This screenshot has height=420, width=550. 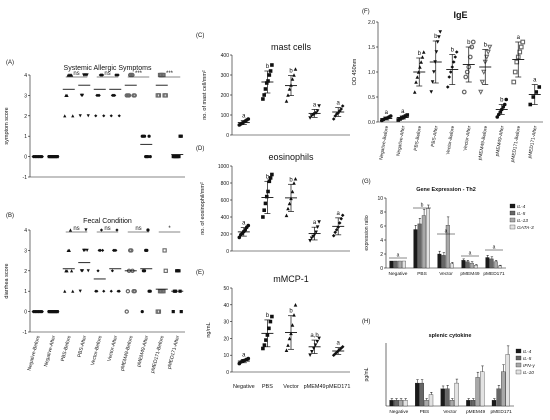 I want to click on y-axis-label-E: ng/mL, so click(x=209, y=329).